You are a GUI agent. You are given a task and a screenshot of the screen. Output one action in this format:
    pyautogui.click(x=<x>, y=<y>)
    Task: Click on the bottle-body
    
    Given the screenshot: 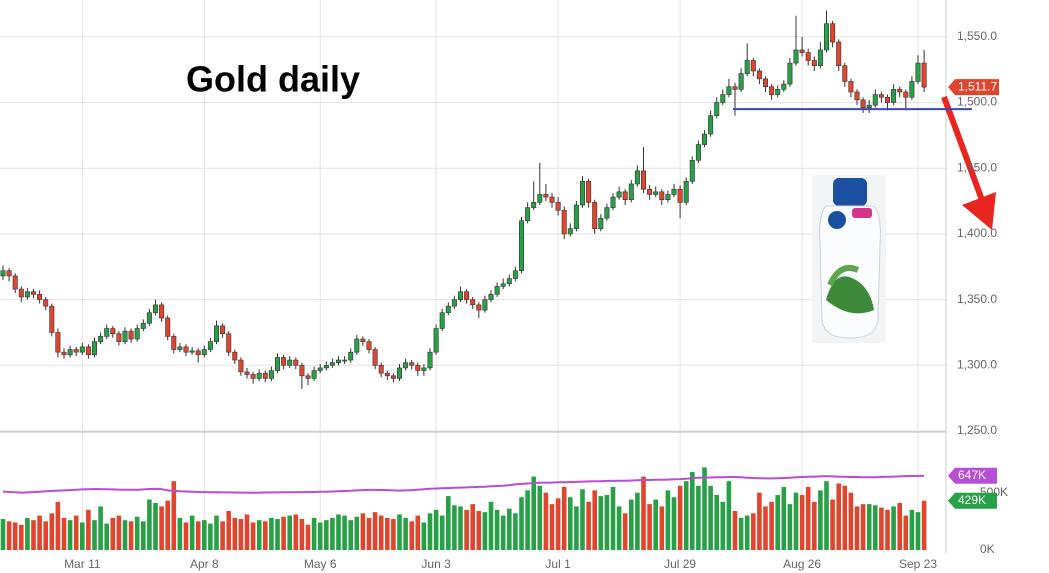 What is the action you would take?
    pyautogui.click(x=850, y=272)
    